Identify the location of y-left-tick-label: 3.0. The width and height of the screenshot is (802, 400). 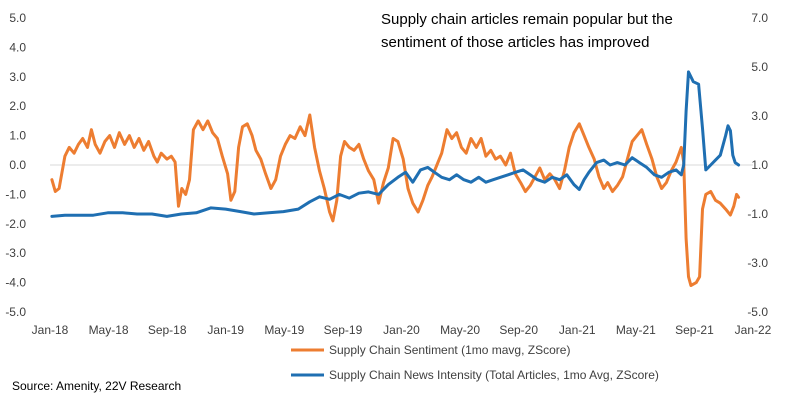
(17, 77).